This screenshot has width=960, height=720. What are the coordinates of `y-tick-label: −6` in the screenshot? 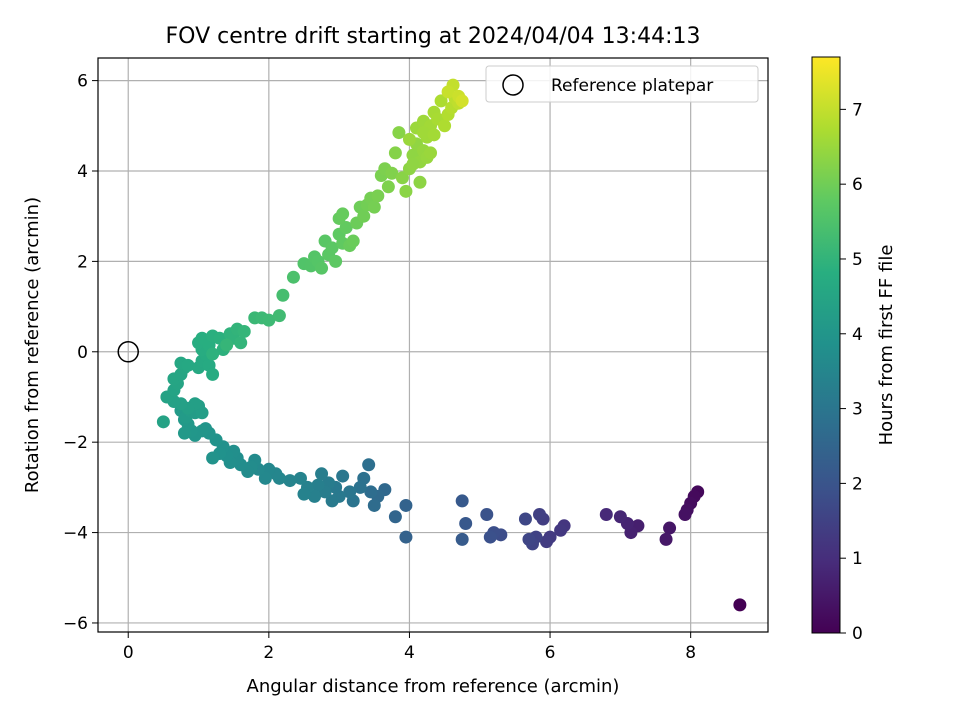 It's located at (75, 624).